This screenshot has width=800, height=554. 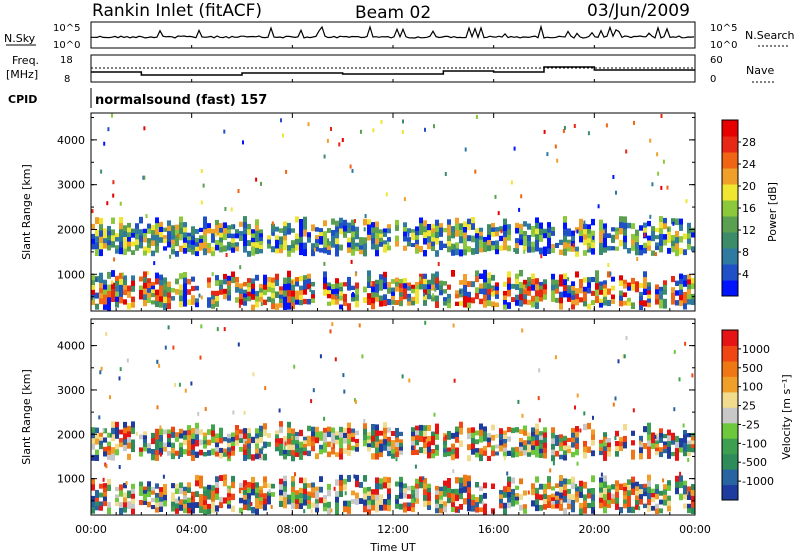 I want to click on beam-label: Beam 02, so click(x=393, y=13).